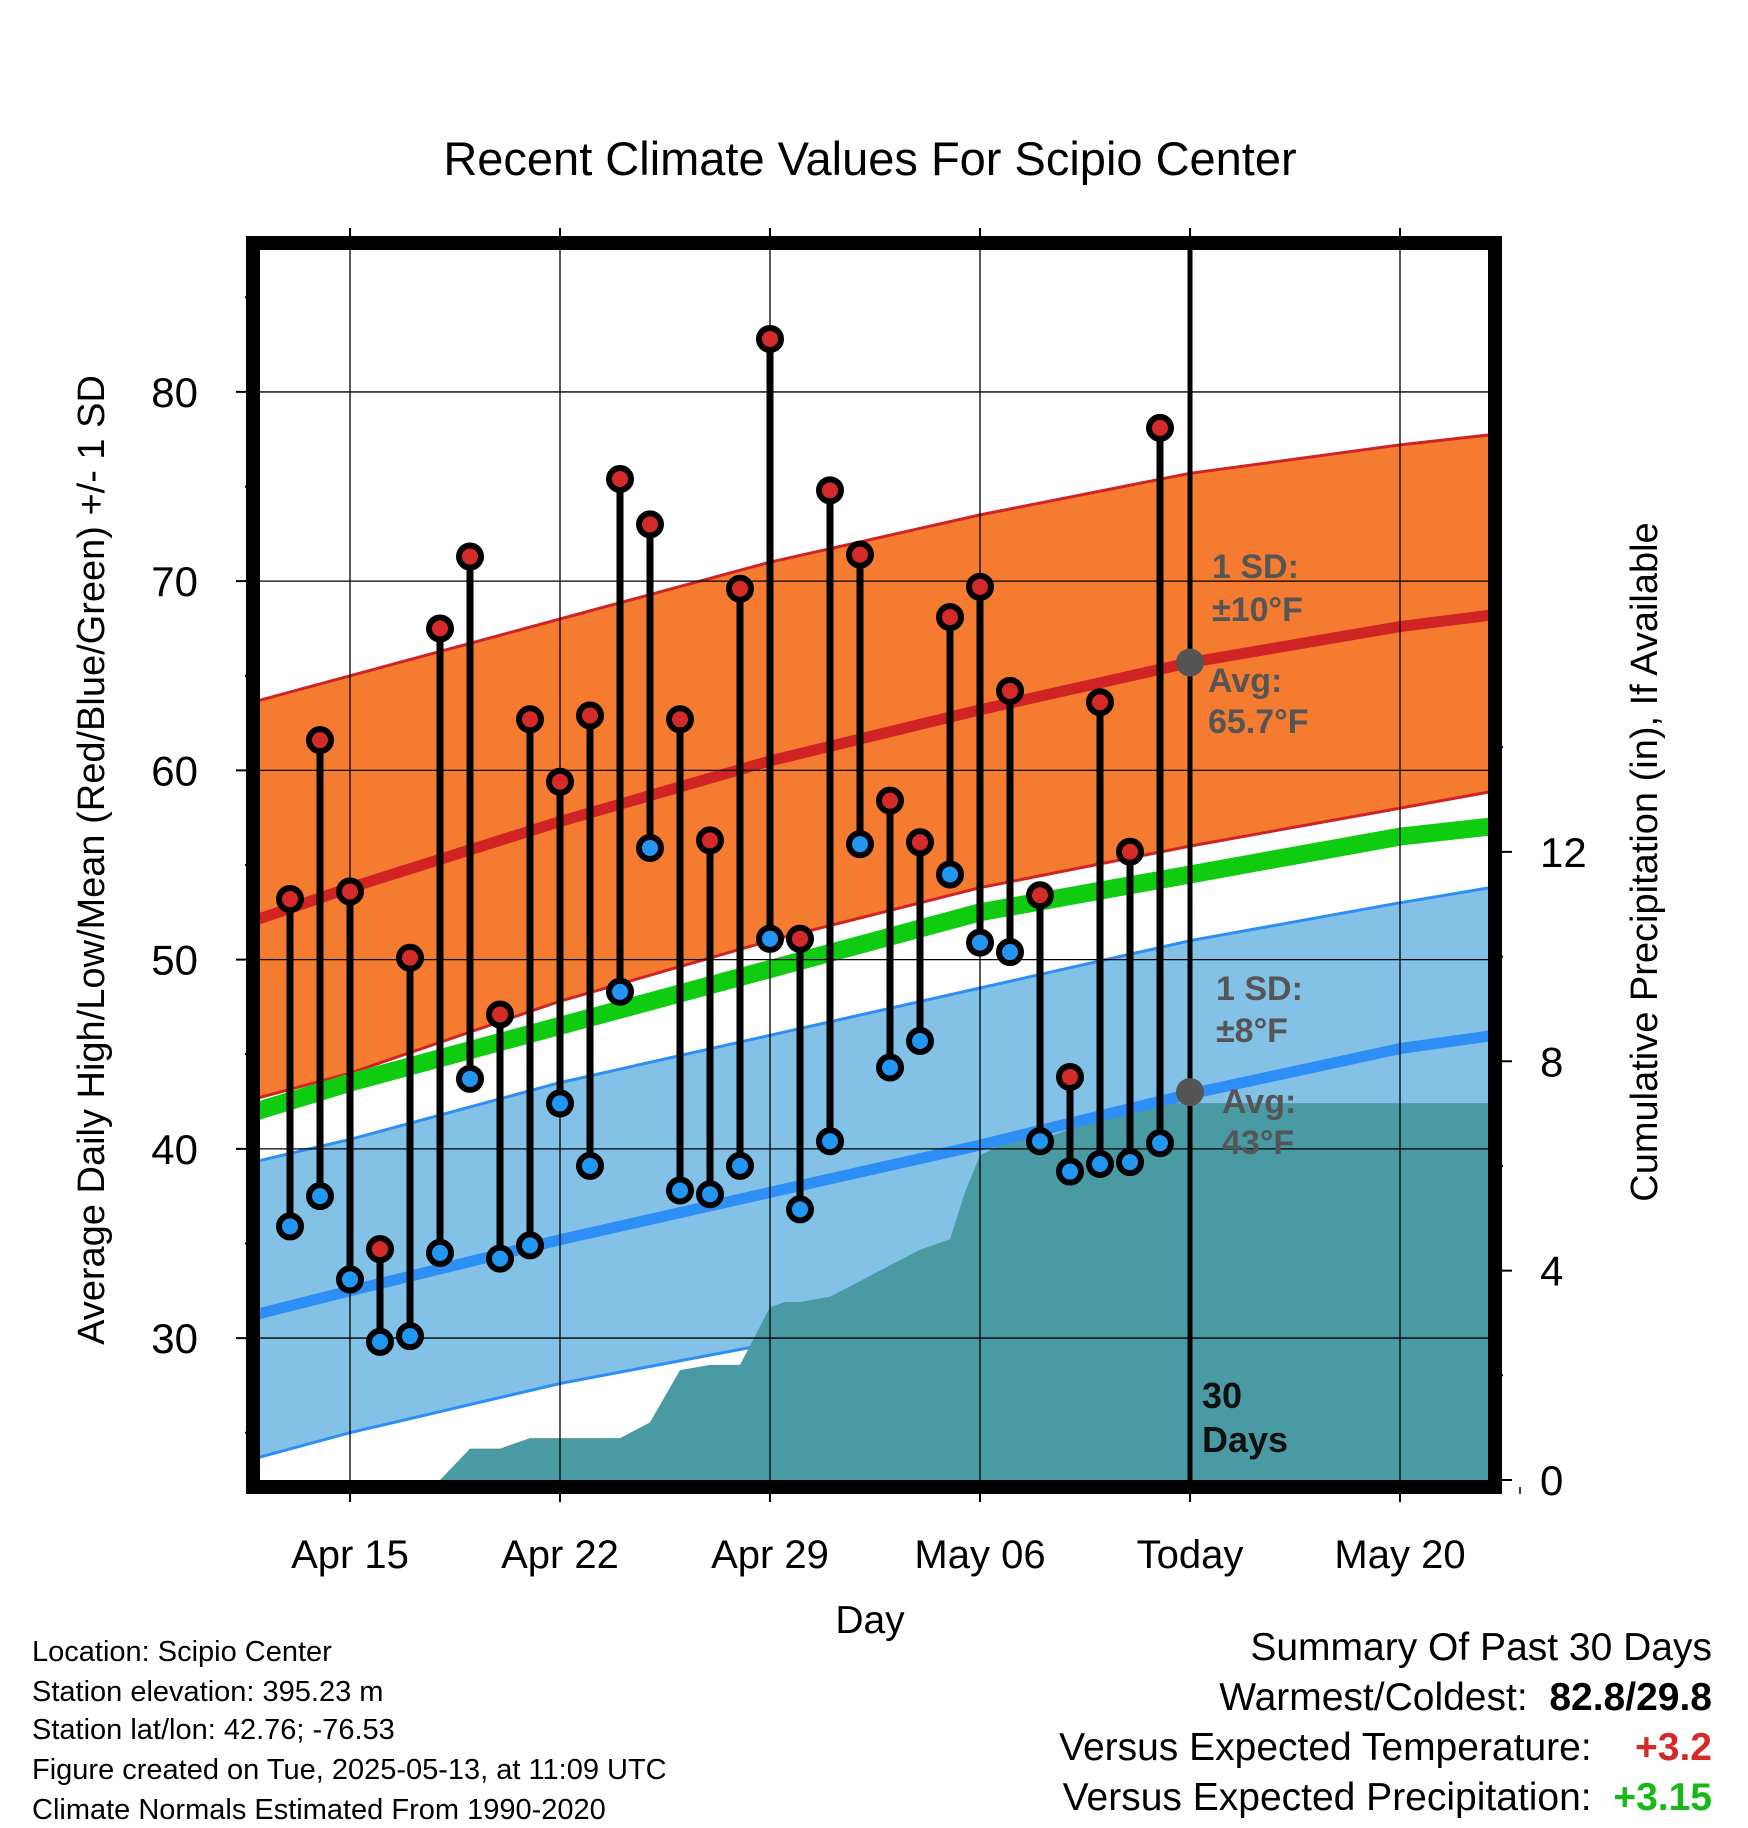 Image resolution: width=1748 pixels, height=1828 pixels. Describe the element at coordinates (1399, 1555) in the screenshot. I see `x-tick-label: May 20` at that location.